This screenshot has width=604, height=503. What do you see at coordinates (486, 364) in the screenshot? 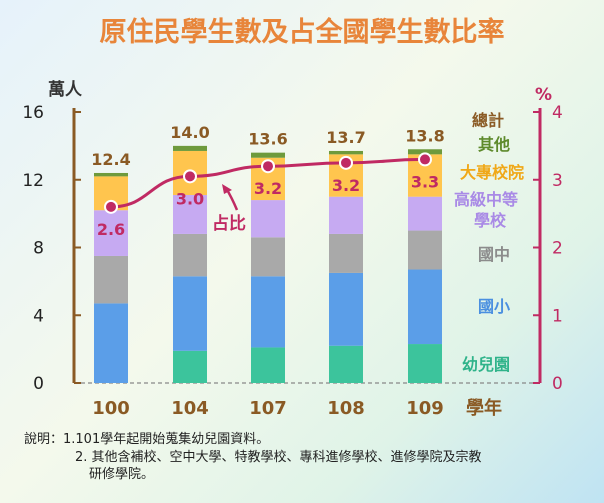
I see `legend-series: 幼兒園` at bounding box center [486, 364].